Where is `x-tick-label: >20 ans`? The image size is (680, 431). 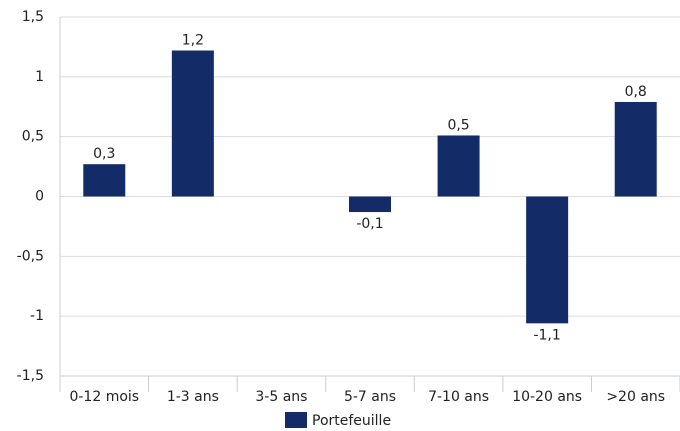
x-tick-label: >20 ans is located at coordinates (635, 397).